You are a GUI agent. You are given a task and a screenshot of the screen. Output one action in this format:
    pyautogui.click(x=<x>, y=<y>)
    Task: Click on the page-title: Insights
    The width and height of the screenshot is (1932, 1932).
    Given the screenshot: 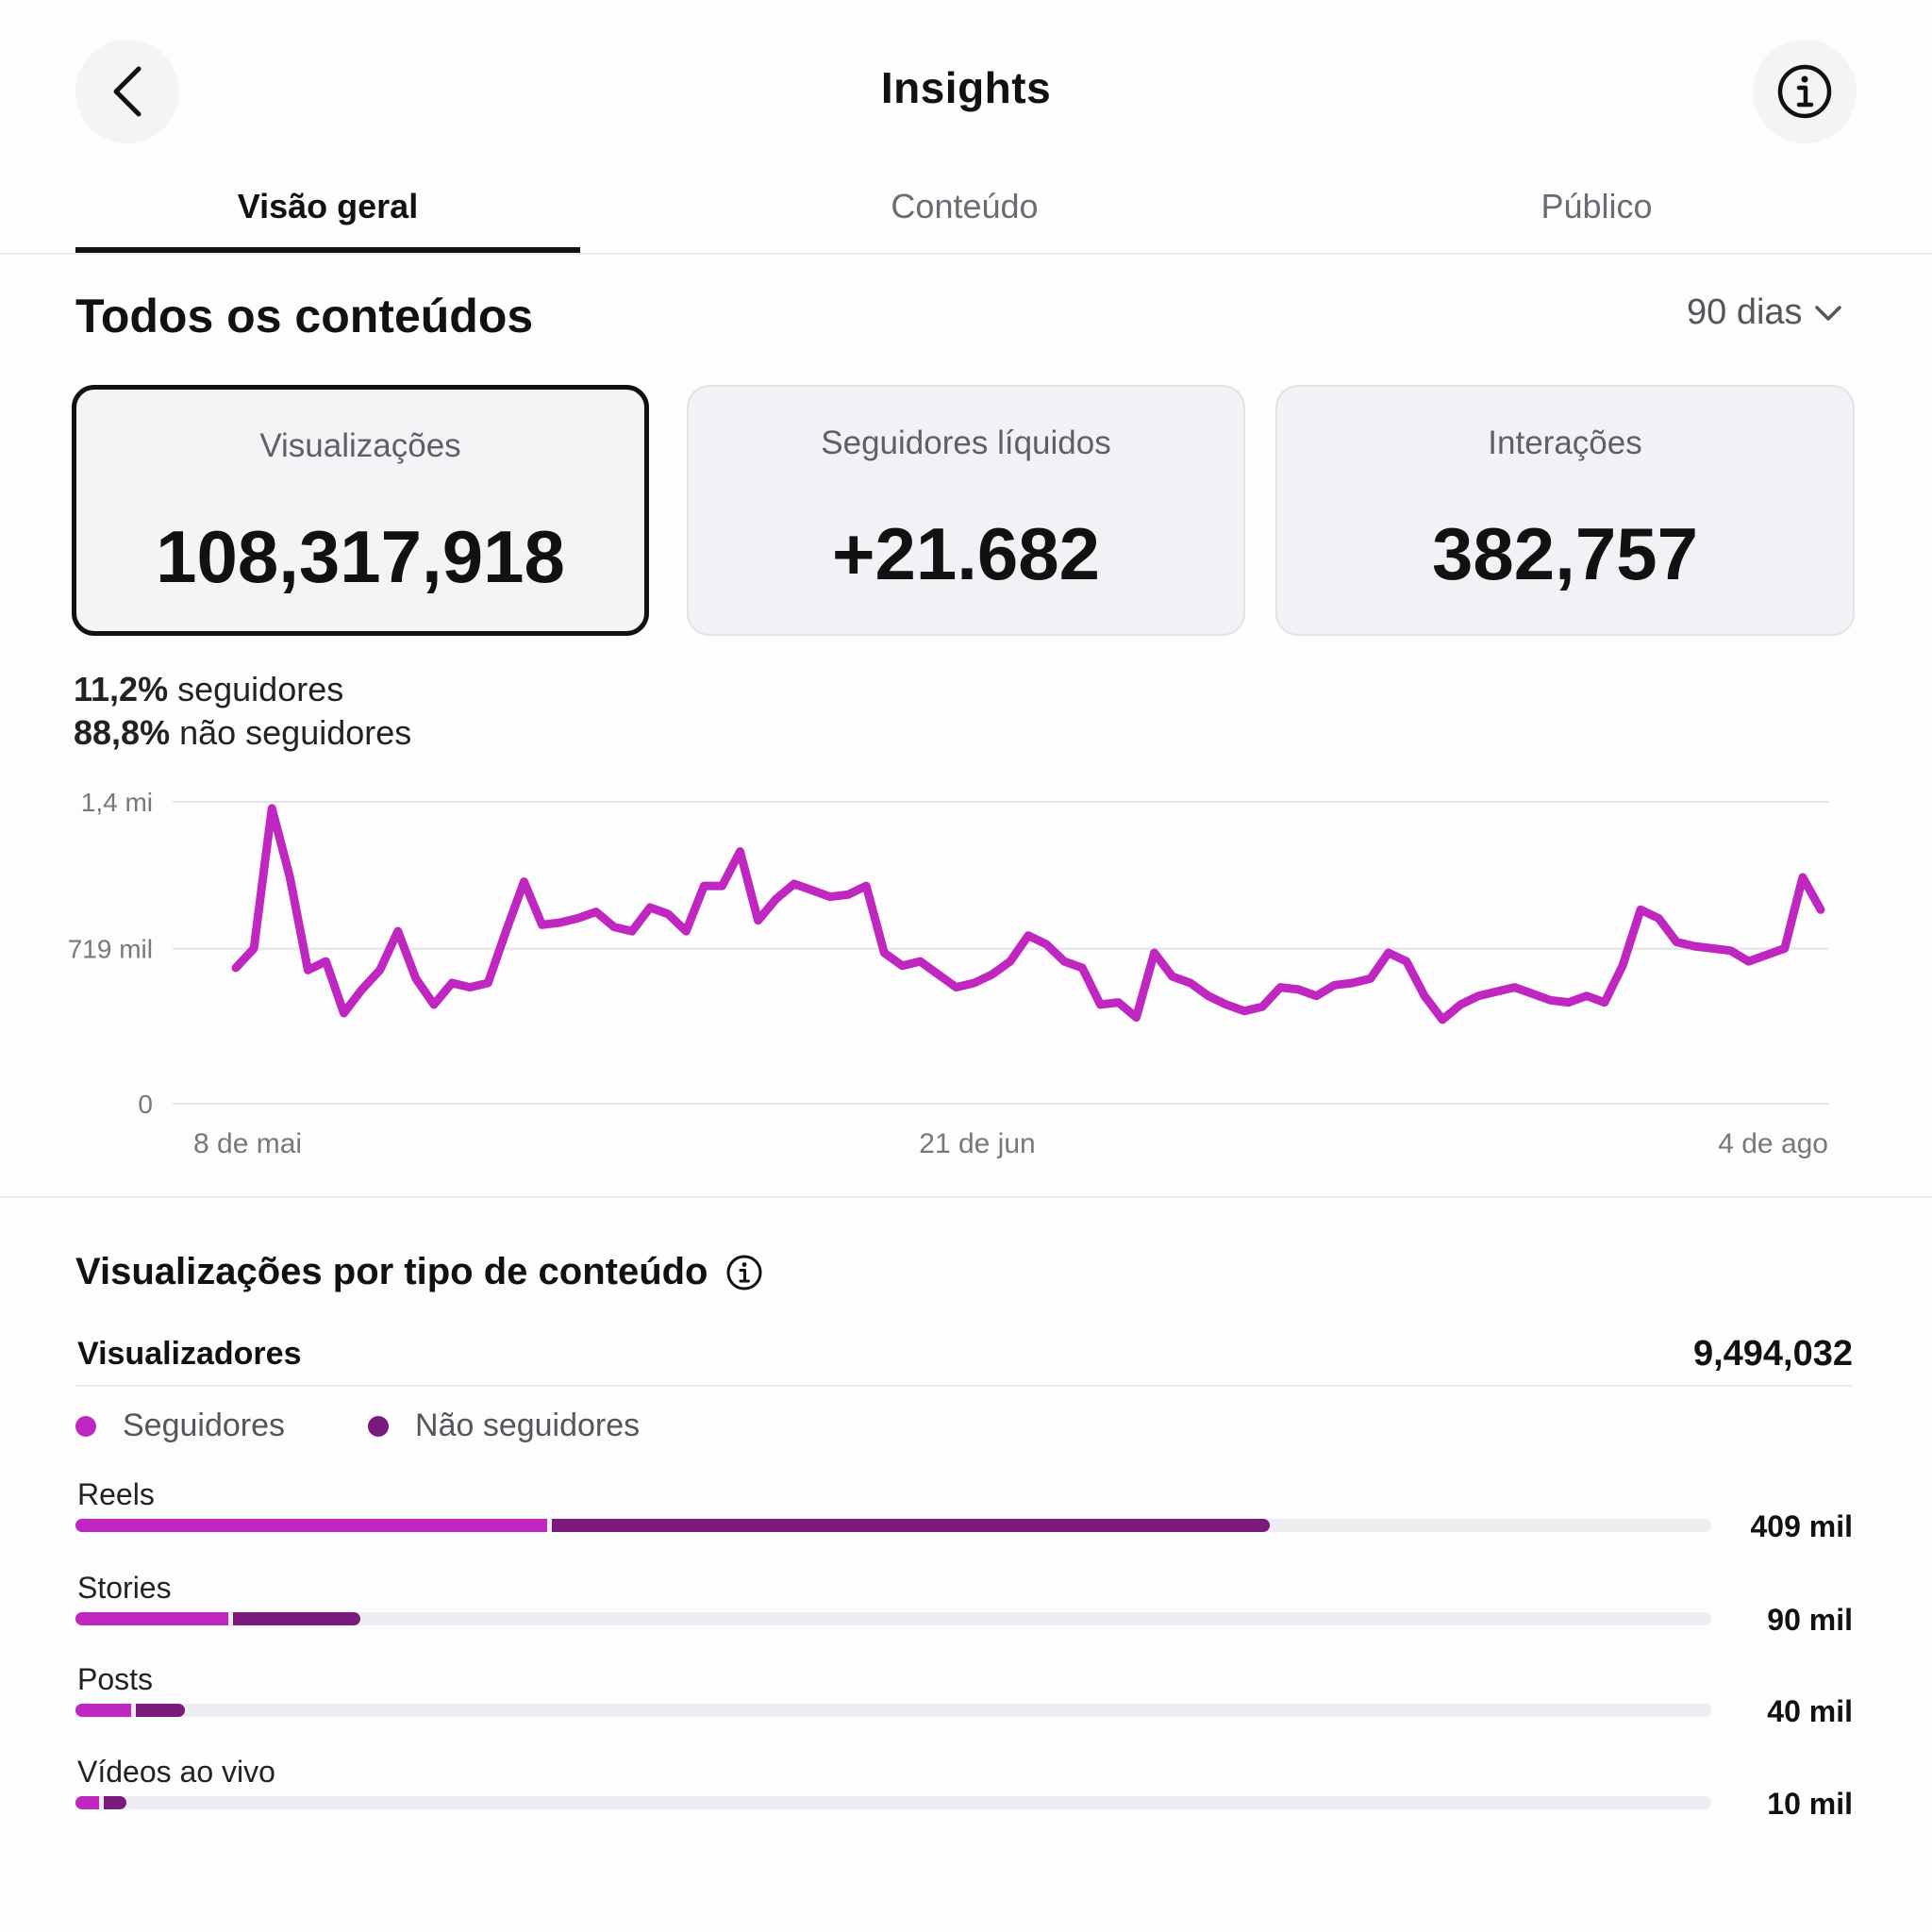 What is the action you would take?
    pyautogui.click(x=966, y=87)
    